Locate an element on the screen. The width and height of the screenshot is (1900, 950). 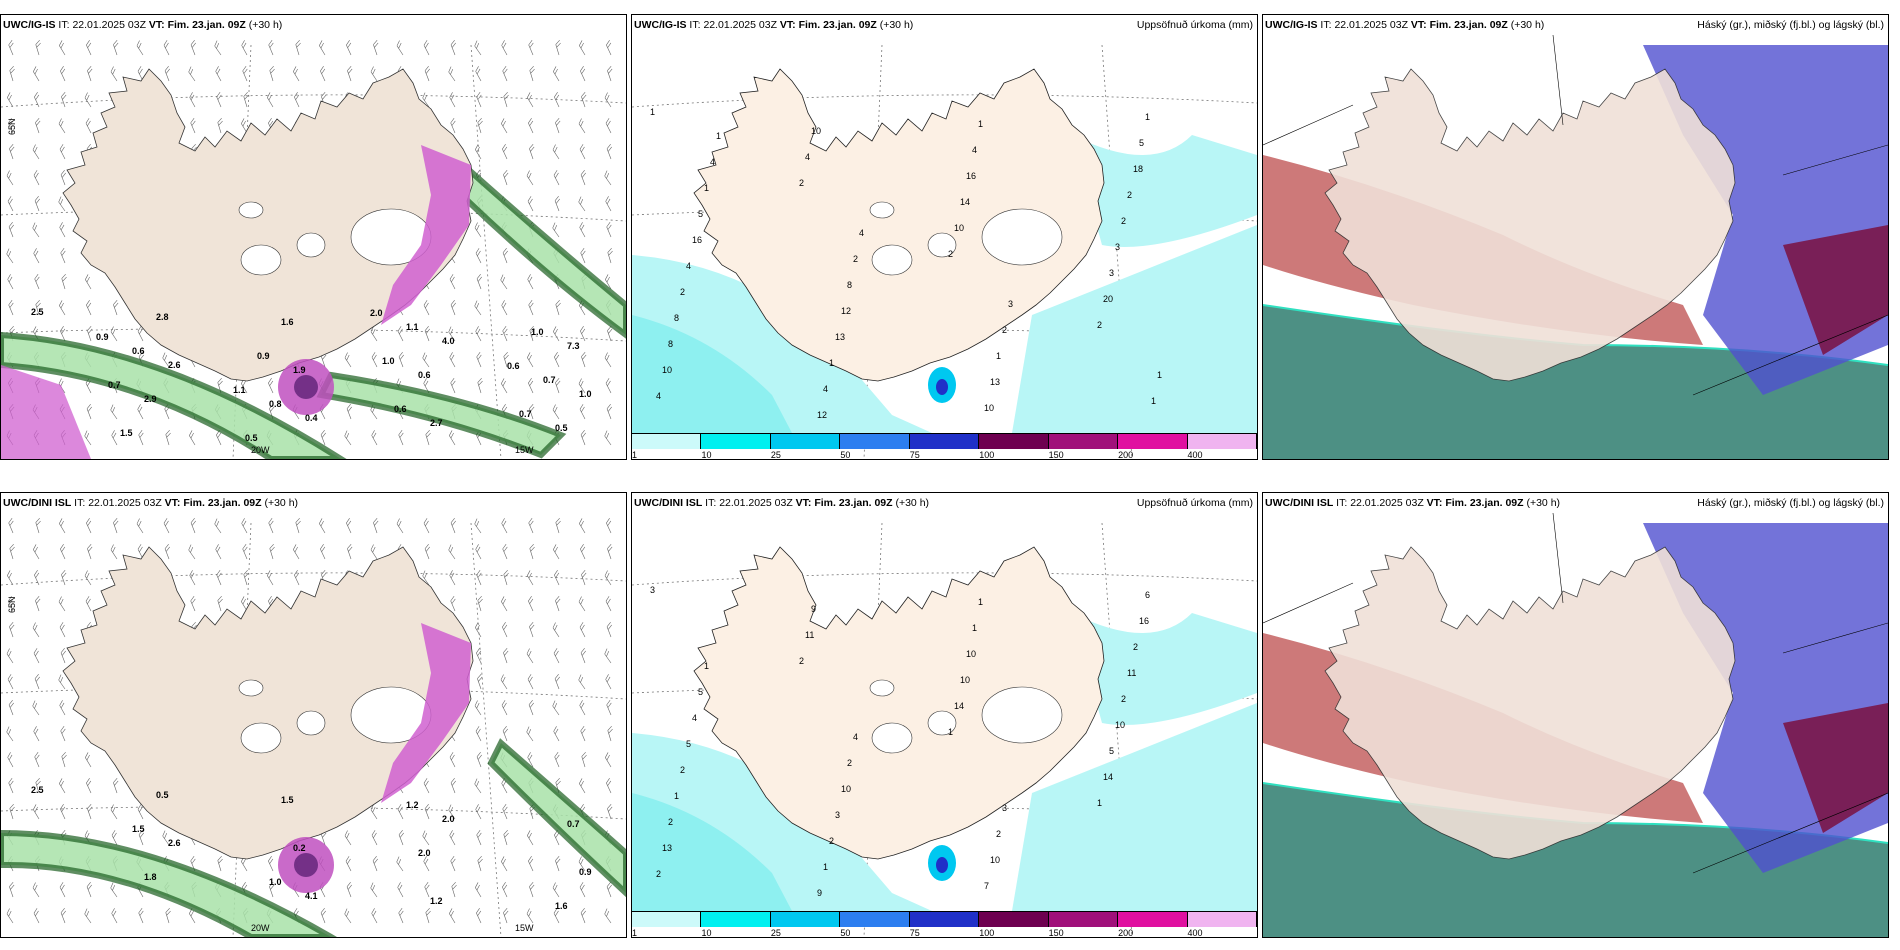
lon-label-20w: 20W is located at coordinates (260, 928).